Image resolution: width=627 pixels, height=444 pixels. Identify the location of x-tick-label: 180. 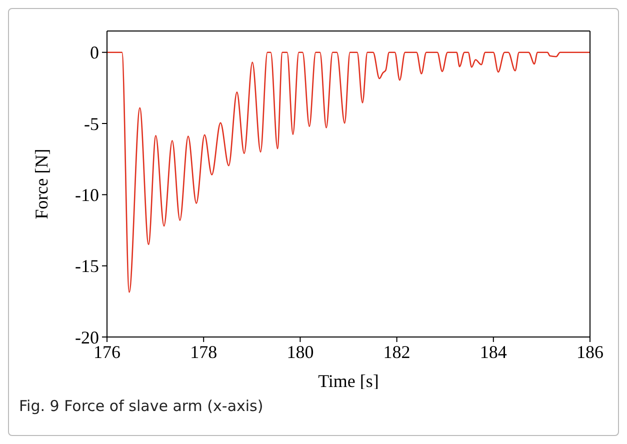
(300, 352).